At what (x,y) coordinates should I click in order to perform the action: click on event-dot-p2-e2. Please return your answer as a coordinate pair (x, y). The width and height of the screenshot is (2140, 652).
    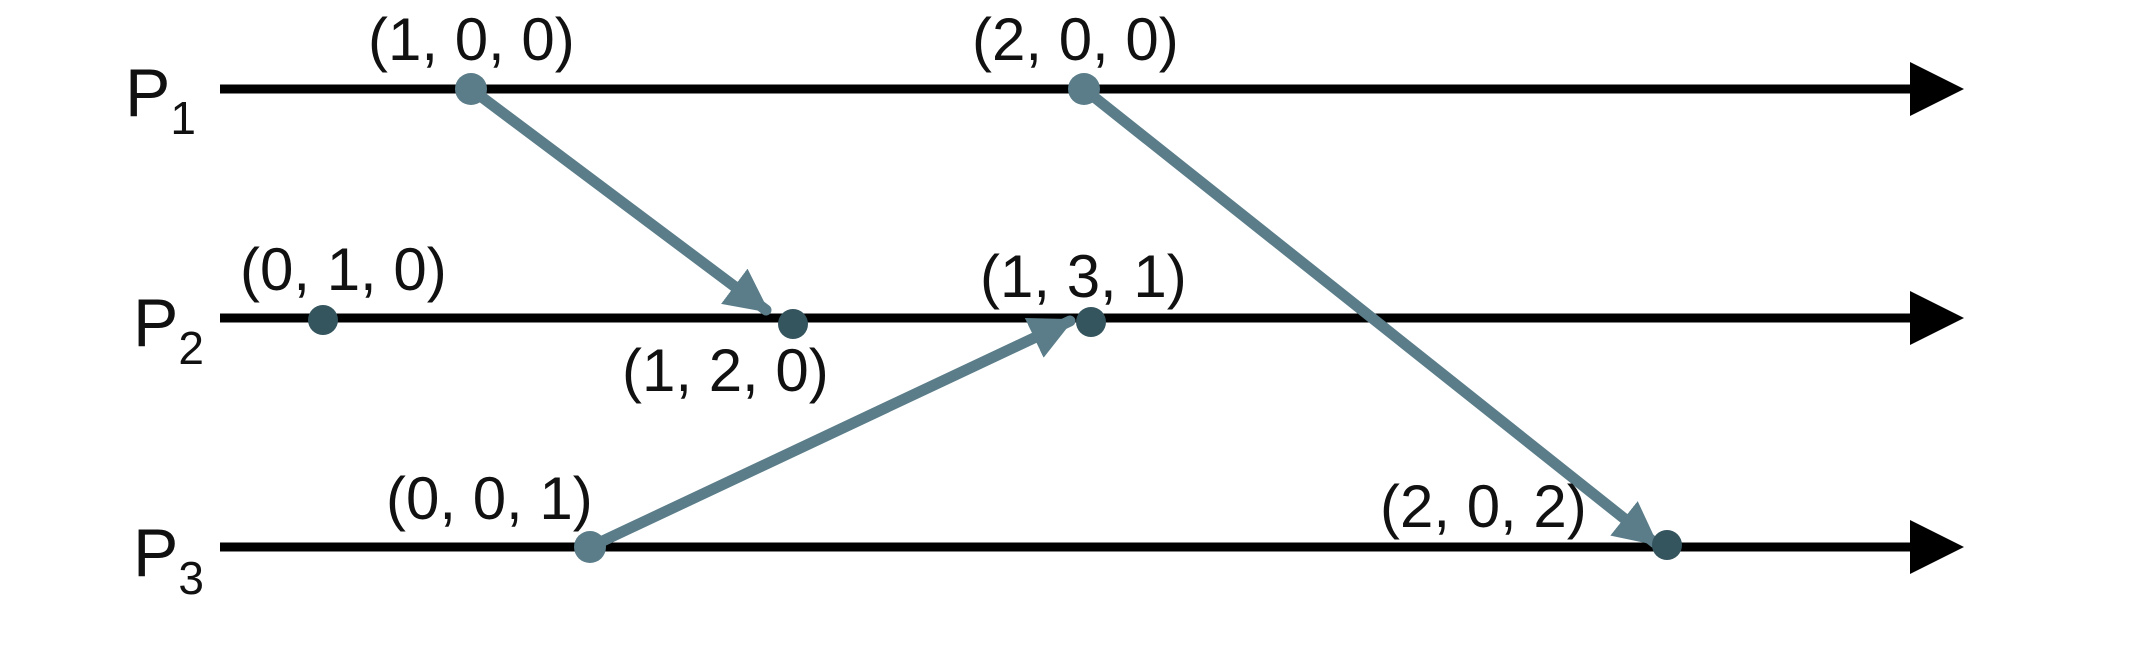
    Looking at the image, I should click on (793, 324).